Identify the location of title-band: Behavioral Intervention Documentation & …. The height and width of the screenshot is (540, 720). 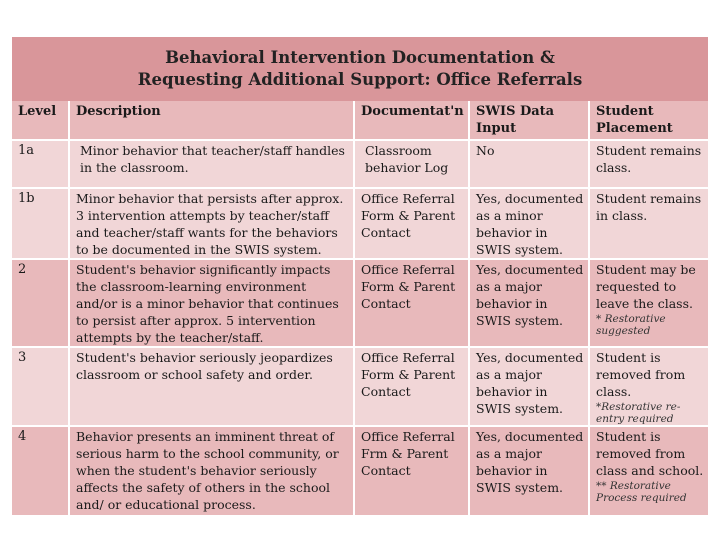
(360, 69).